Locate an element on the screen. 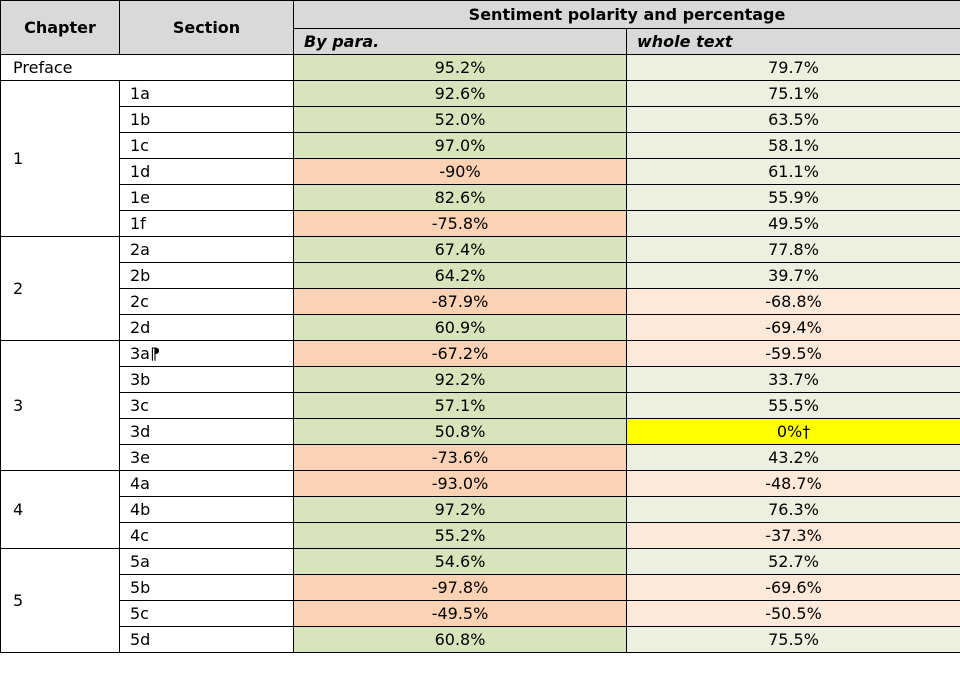 This screenshot has height=677, width=960. by-para-value: -49.5% is located at coordinates (460, 613).